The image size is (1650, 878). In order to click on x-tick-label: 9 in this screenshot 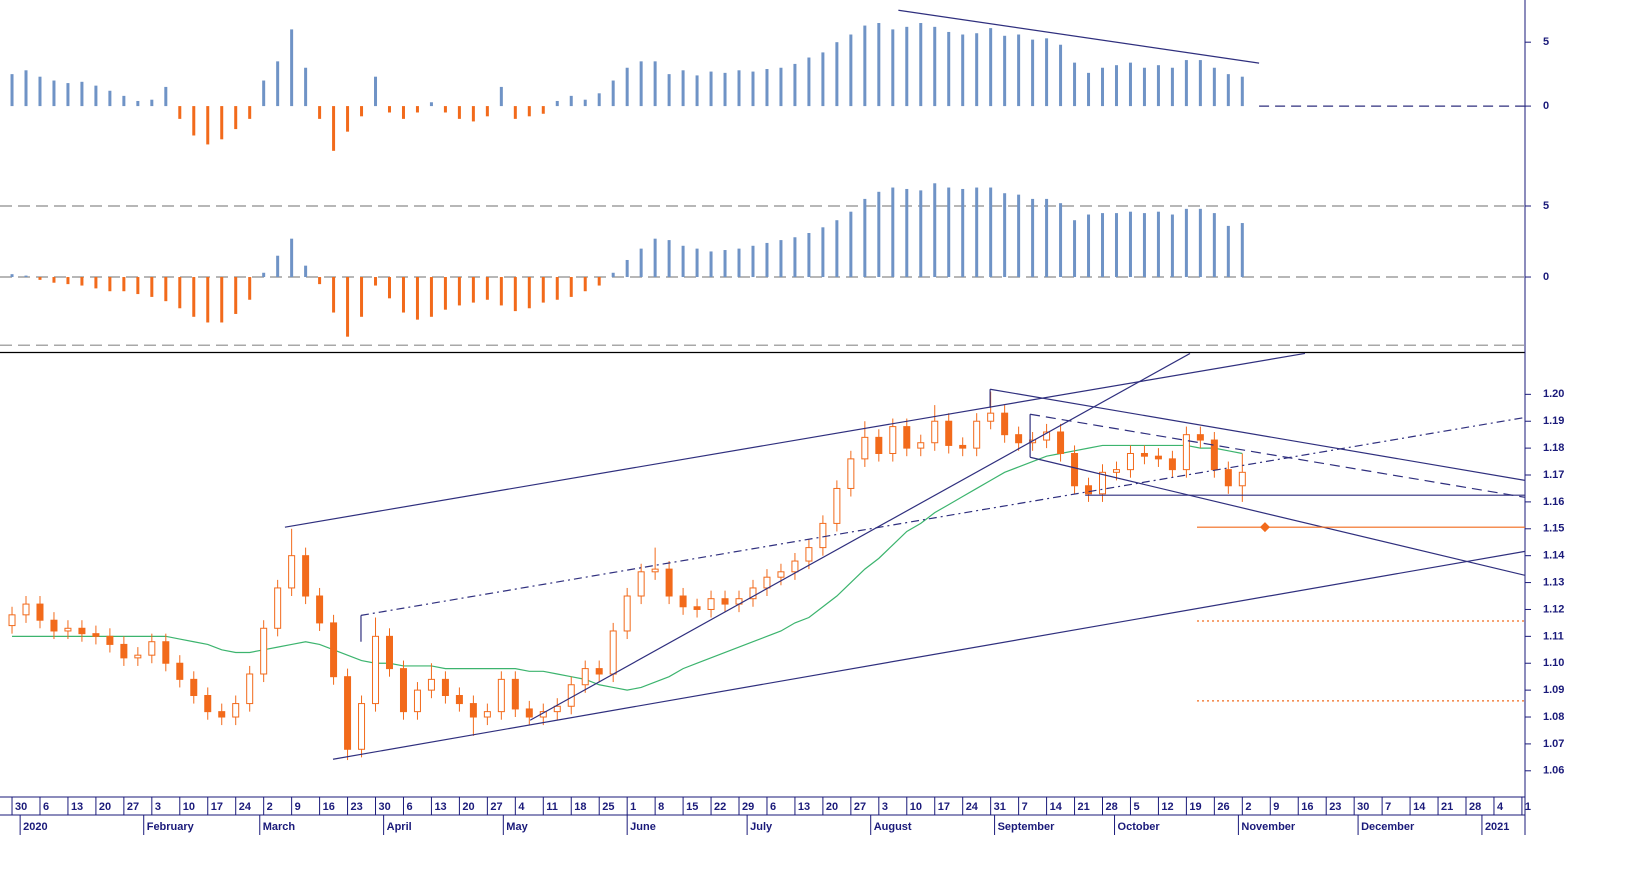, I will do `click(1276, 807)`.